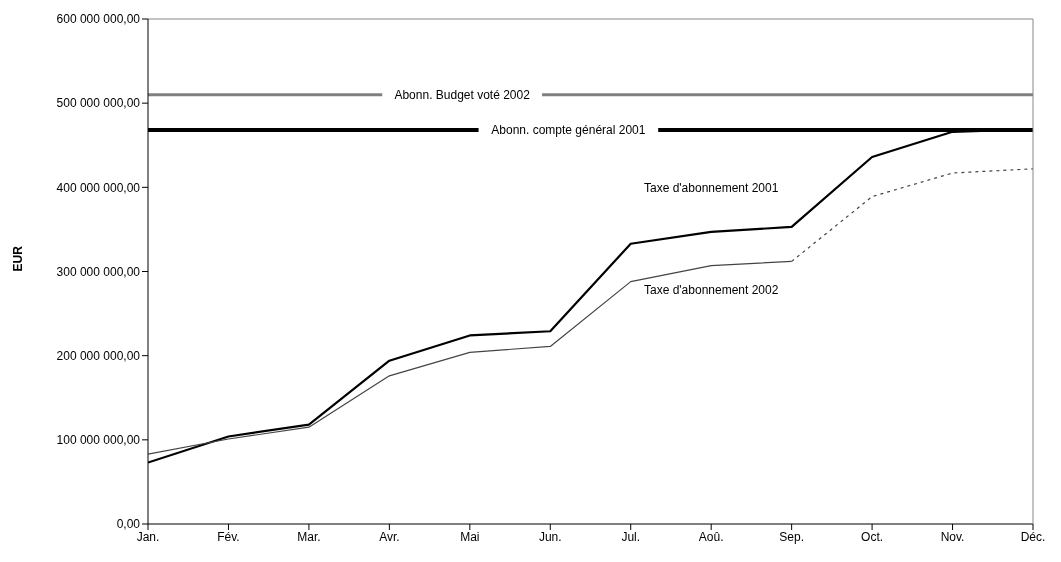 The height and width of the screenshot is (562, 1061). What do you see at coordinates (462, 94) in the screenshot?
I see `ref-line-label: Abonn. Budget voté 2002` at bounding box center [462, 94].